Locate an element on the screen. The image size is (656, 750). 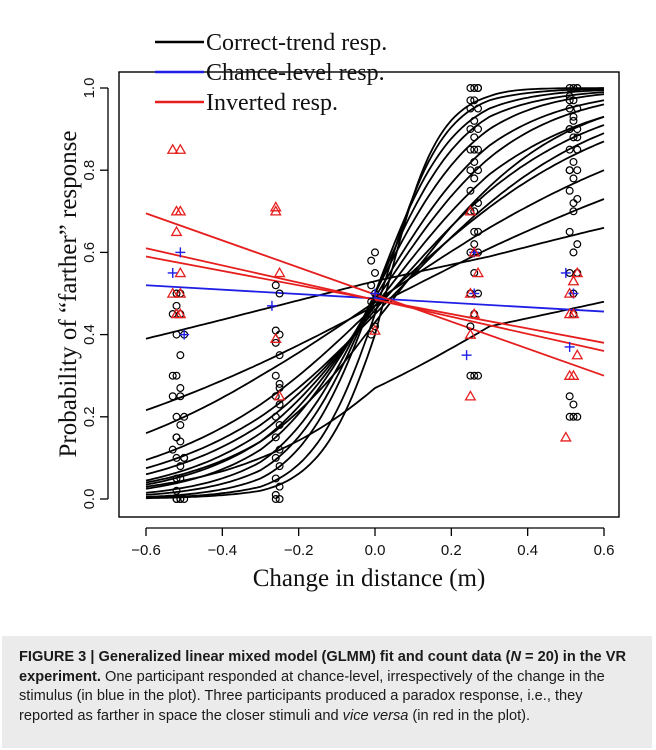
x-tick-label: 0.4 is located at coordinates (527, 550).